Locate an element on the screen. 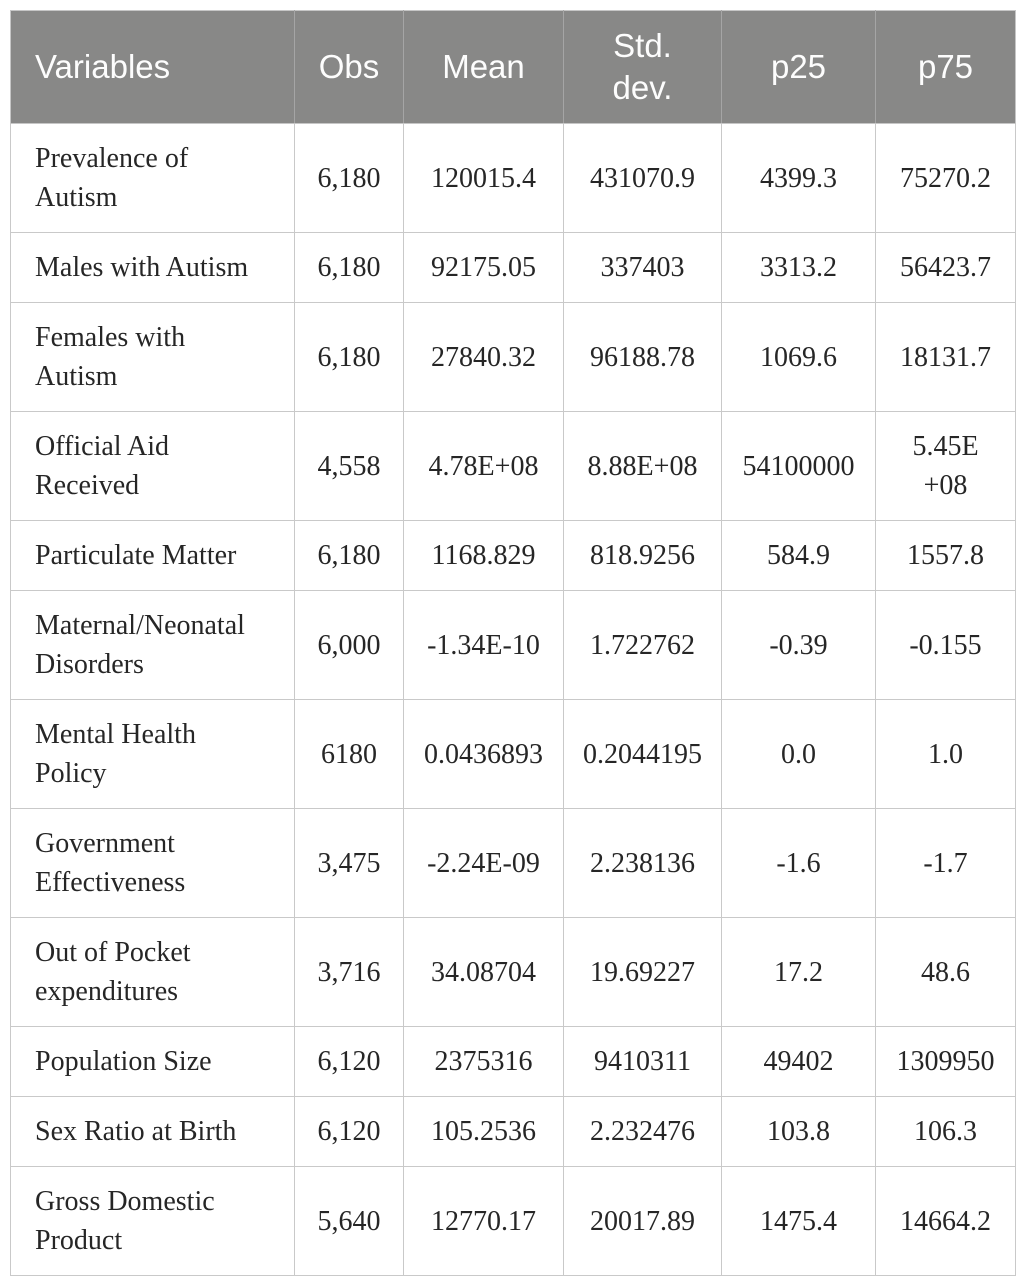 The height and width of the screenshot is (1285, 1025). cell-std_dev: 9410311 is located at coordinates (642, 1061).